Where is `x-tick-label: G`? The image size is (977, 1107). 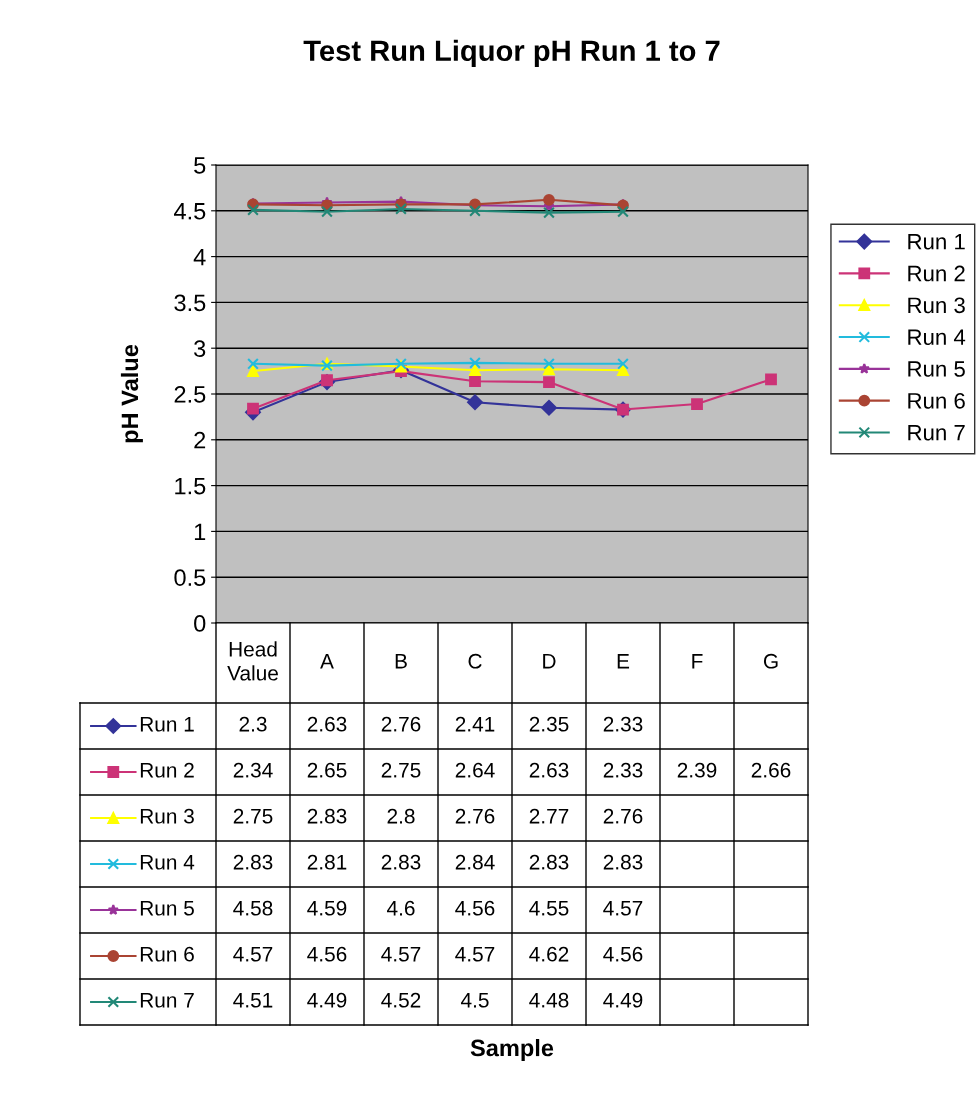
x-tick-label: G is located at coordinates (770, 661).